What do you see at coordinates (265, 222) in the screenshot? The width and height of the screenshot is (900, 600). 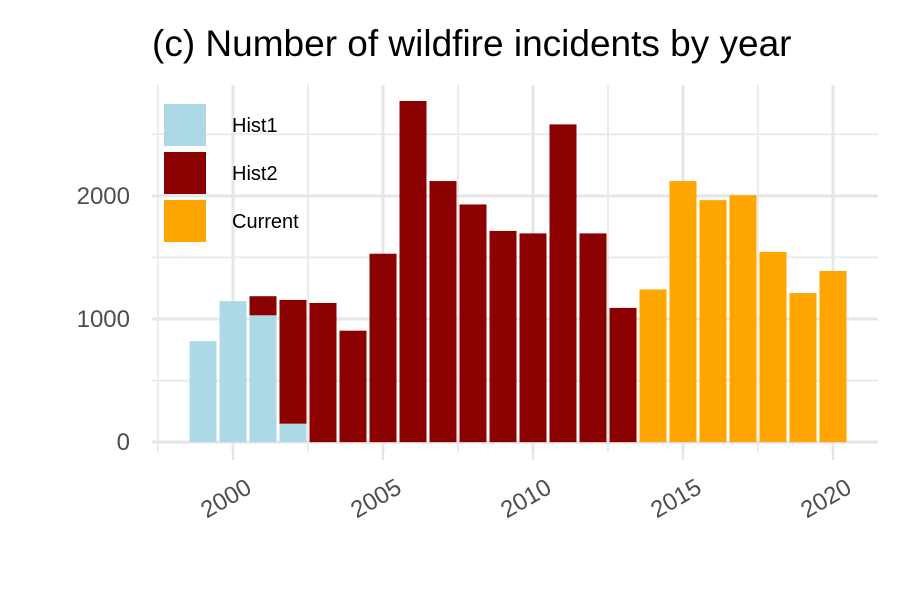 I see `legend-label: Current` at bounding box center [265, 222].